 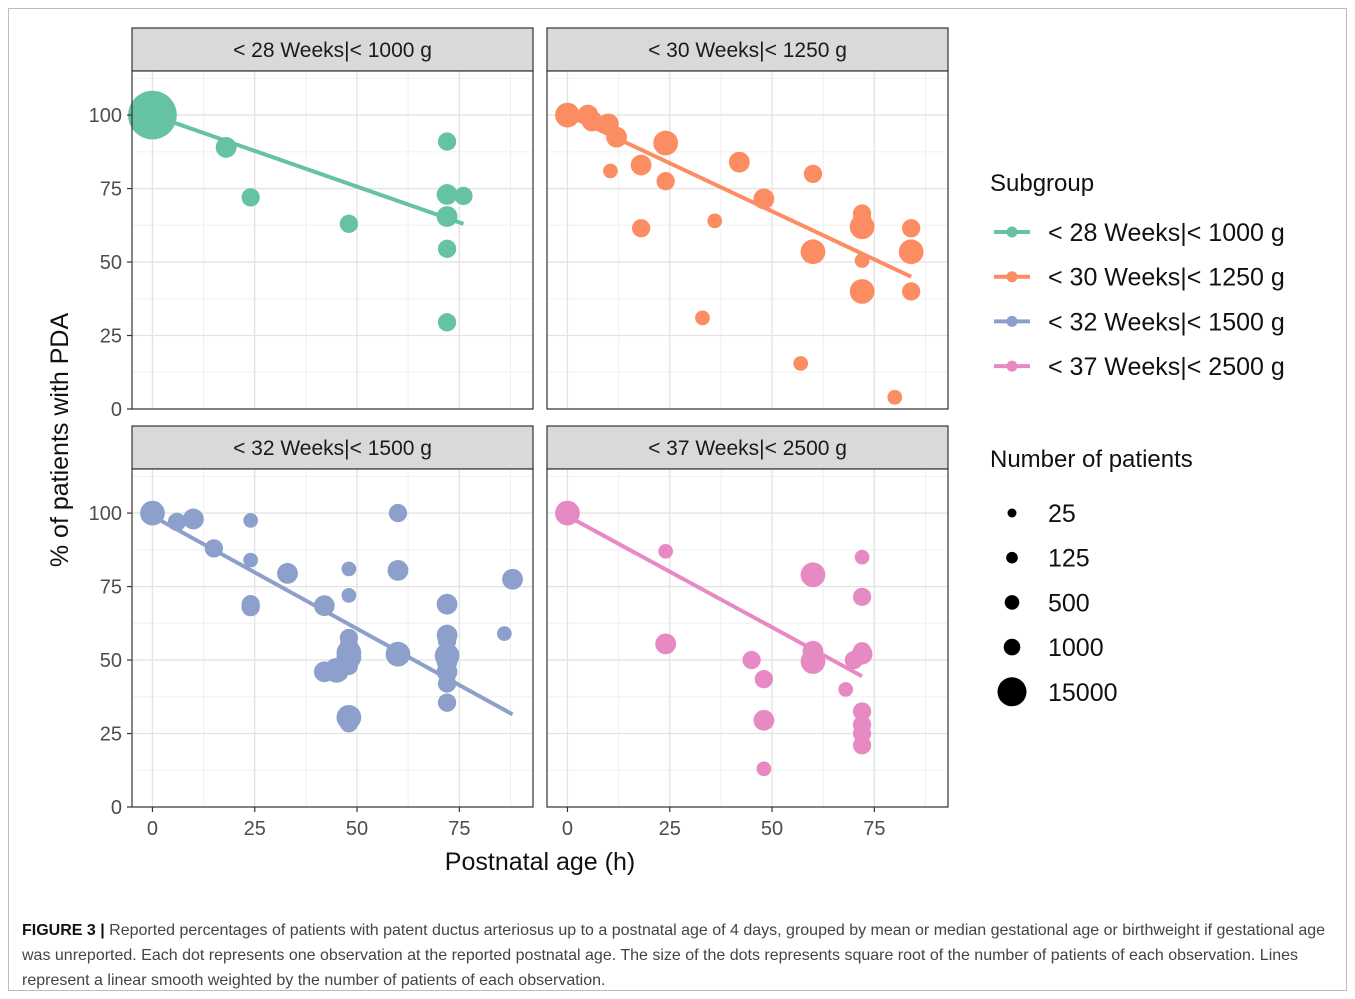 I want to click on caption-label: FIGURE 3 |, so click(x=63, y=930).